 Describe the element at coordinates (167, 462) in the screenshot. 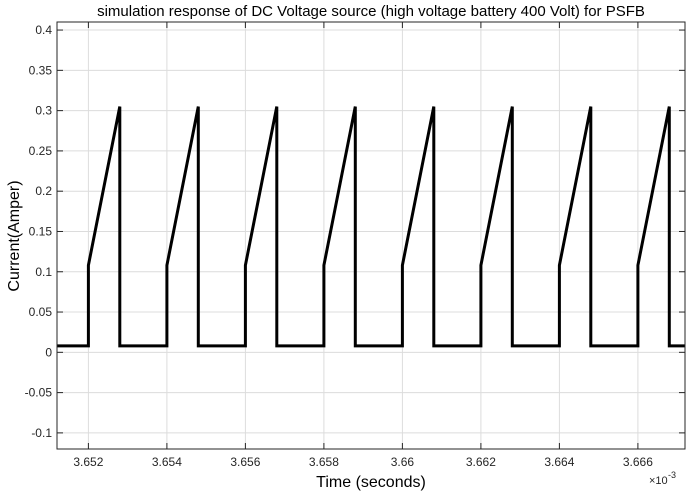

I see `x-tick-label: 3.654` at that location.